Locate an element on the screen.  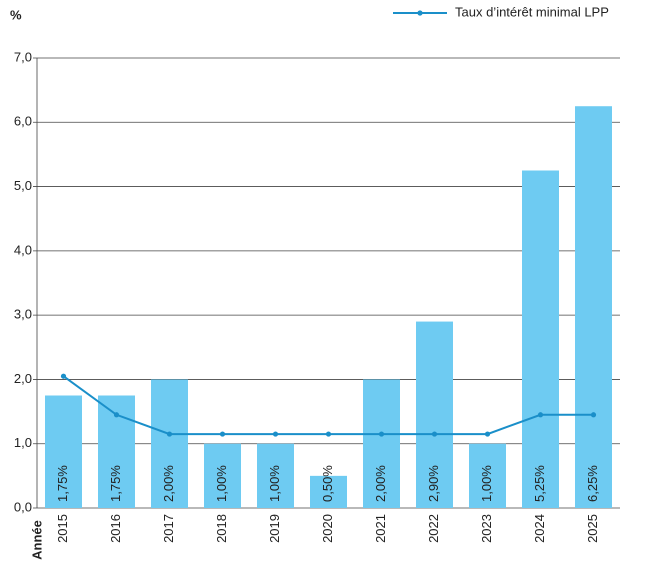
y-tick-label: 2,0 is located at coordinates (23, 378).